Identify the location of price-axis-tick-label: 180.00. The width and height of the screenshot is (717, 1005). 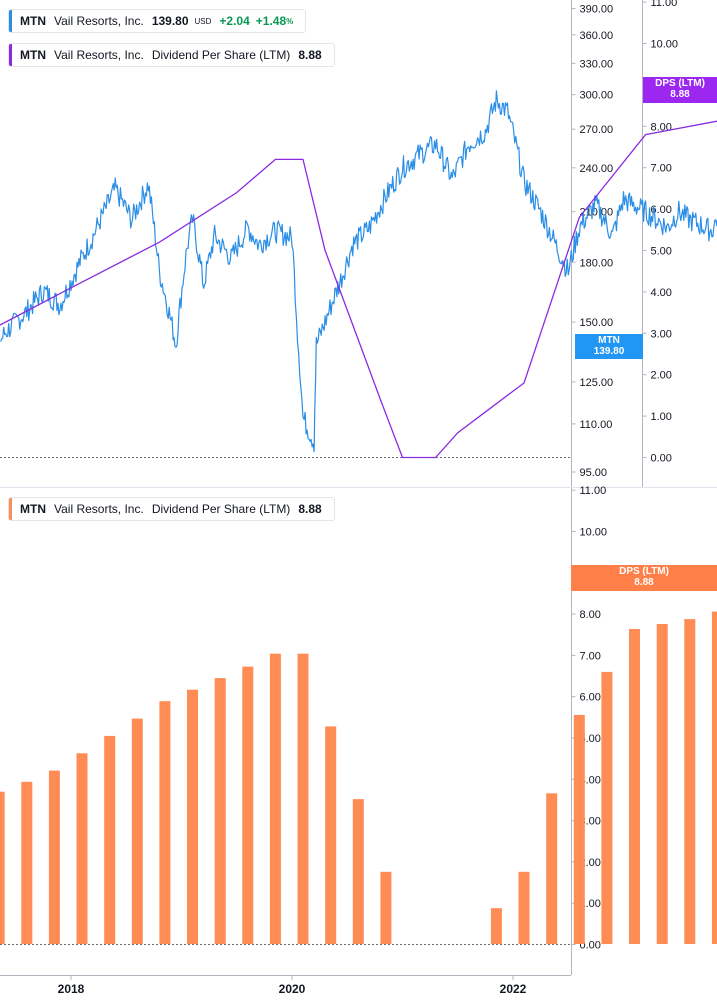
(597, 263).